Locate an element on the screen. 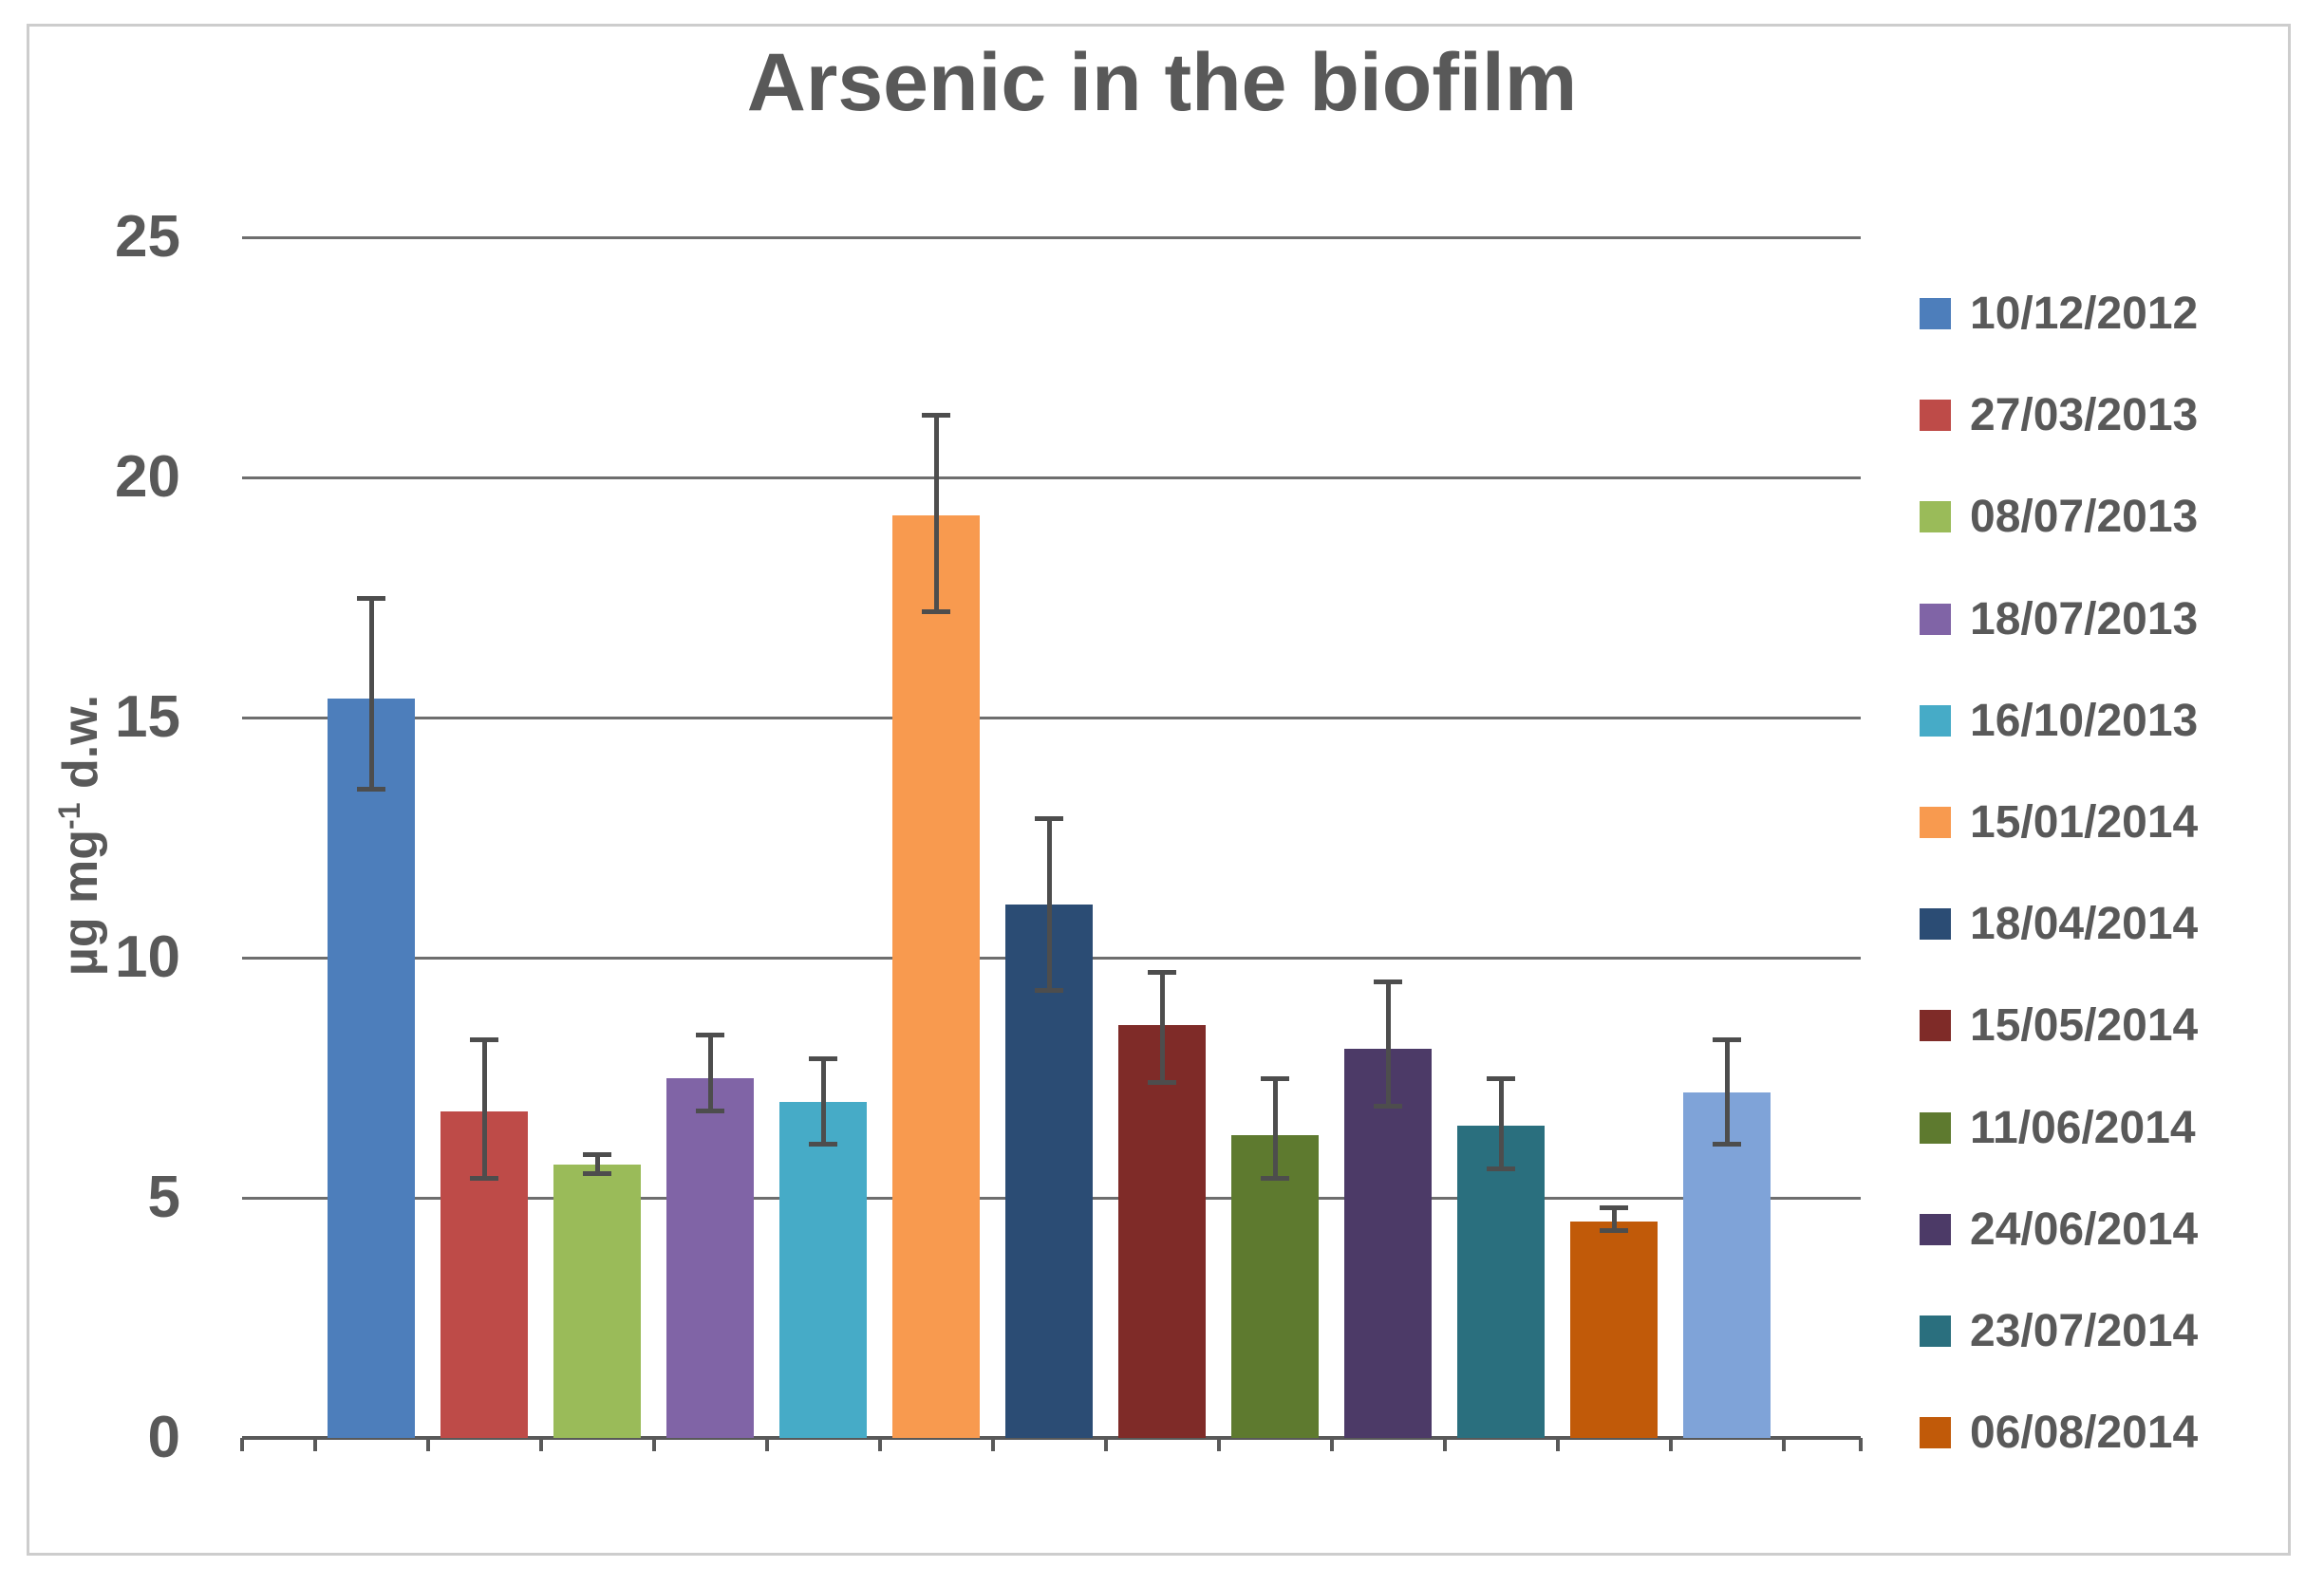 The width and height of the screenshot is (2324, 1586). legend-label: 08/07/2013 is located at coordinates (2084, 517).